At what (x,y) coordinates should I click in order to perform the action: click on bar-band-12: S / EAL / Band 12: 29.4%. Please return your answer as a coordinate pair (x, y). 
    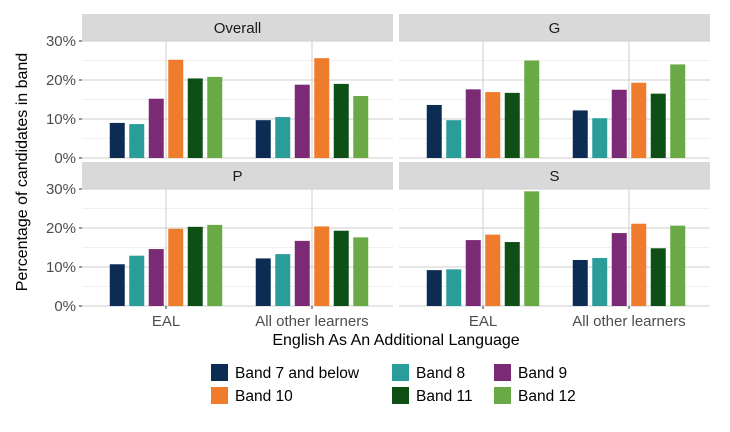
    Looking at the image, I should click on (532, 248).